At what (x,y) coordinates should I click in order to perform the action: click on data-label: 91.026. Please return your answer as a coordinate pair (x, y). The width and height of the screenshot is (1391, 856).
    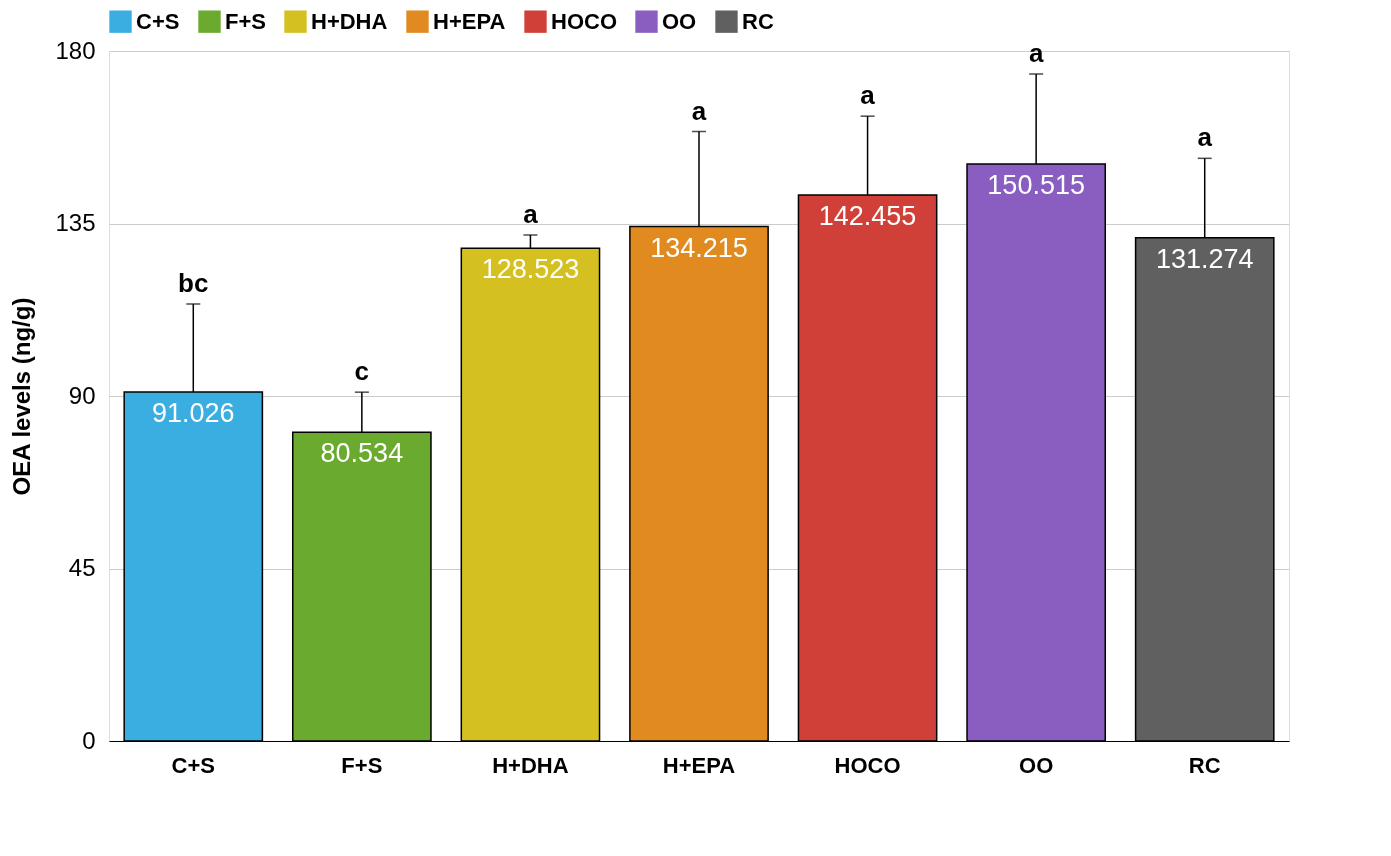
    Looking at the image, I should click on (193, 413).